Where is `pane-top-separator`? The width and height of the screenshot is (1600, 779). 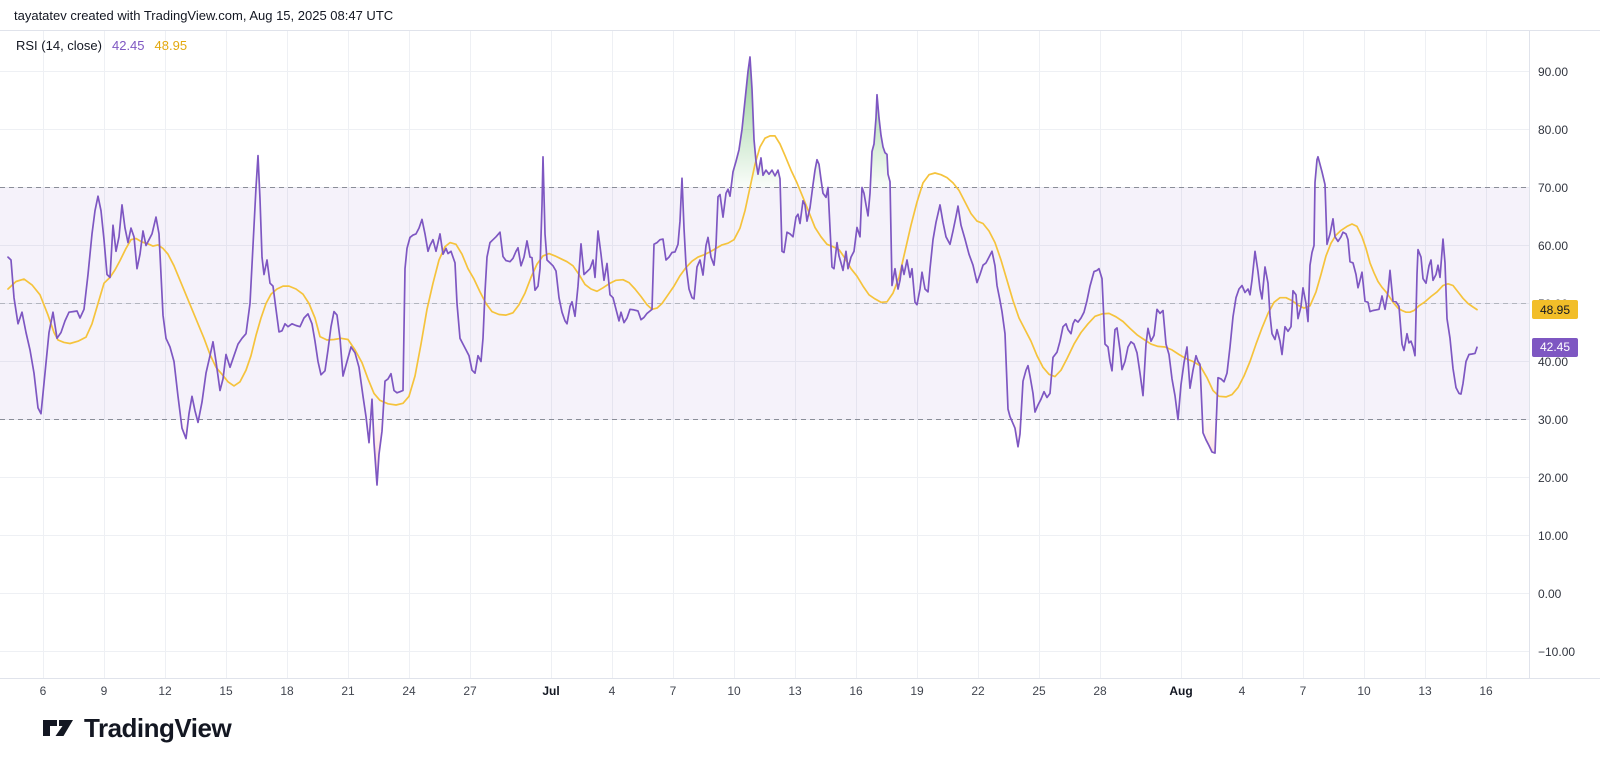 pane-top-separator is located at coordinates (800, 30).